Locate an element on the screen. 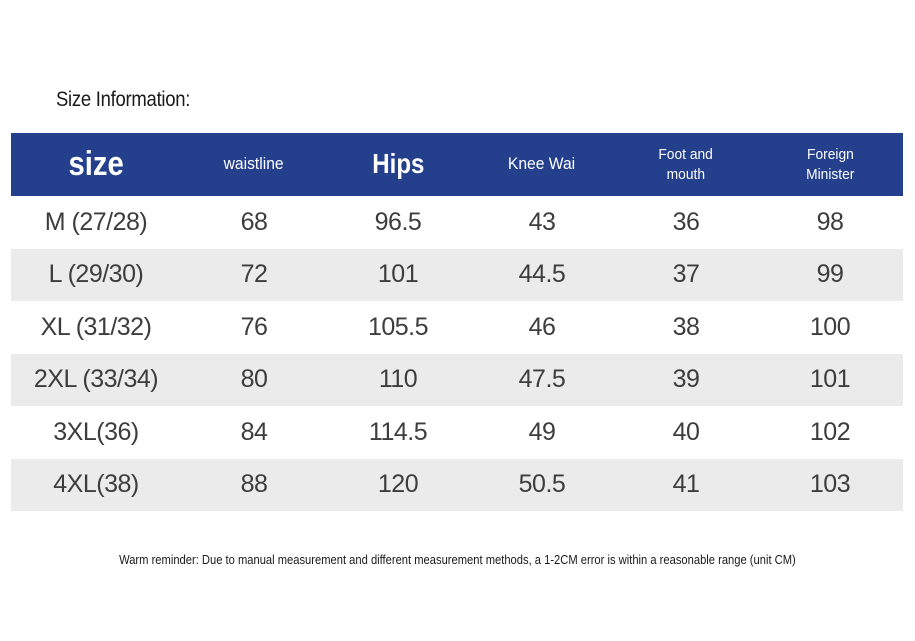 This screenshot has width=915, height=641. header-foreign-minister: Foreign Minister is located at coordinates (830, 164).